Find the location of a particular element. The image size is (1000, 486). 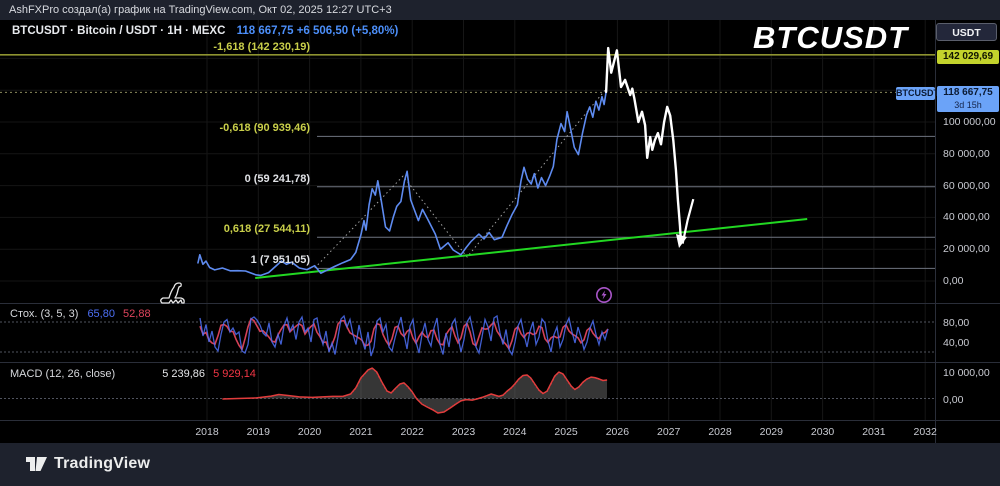

fib-level-label: 0,618 (27 544,11) is located at coordinates (266, 229).